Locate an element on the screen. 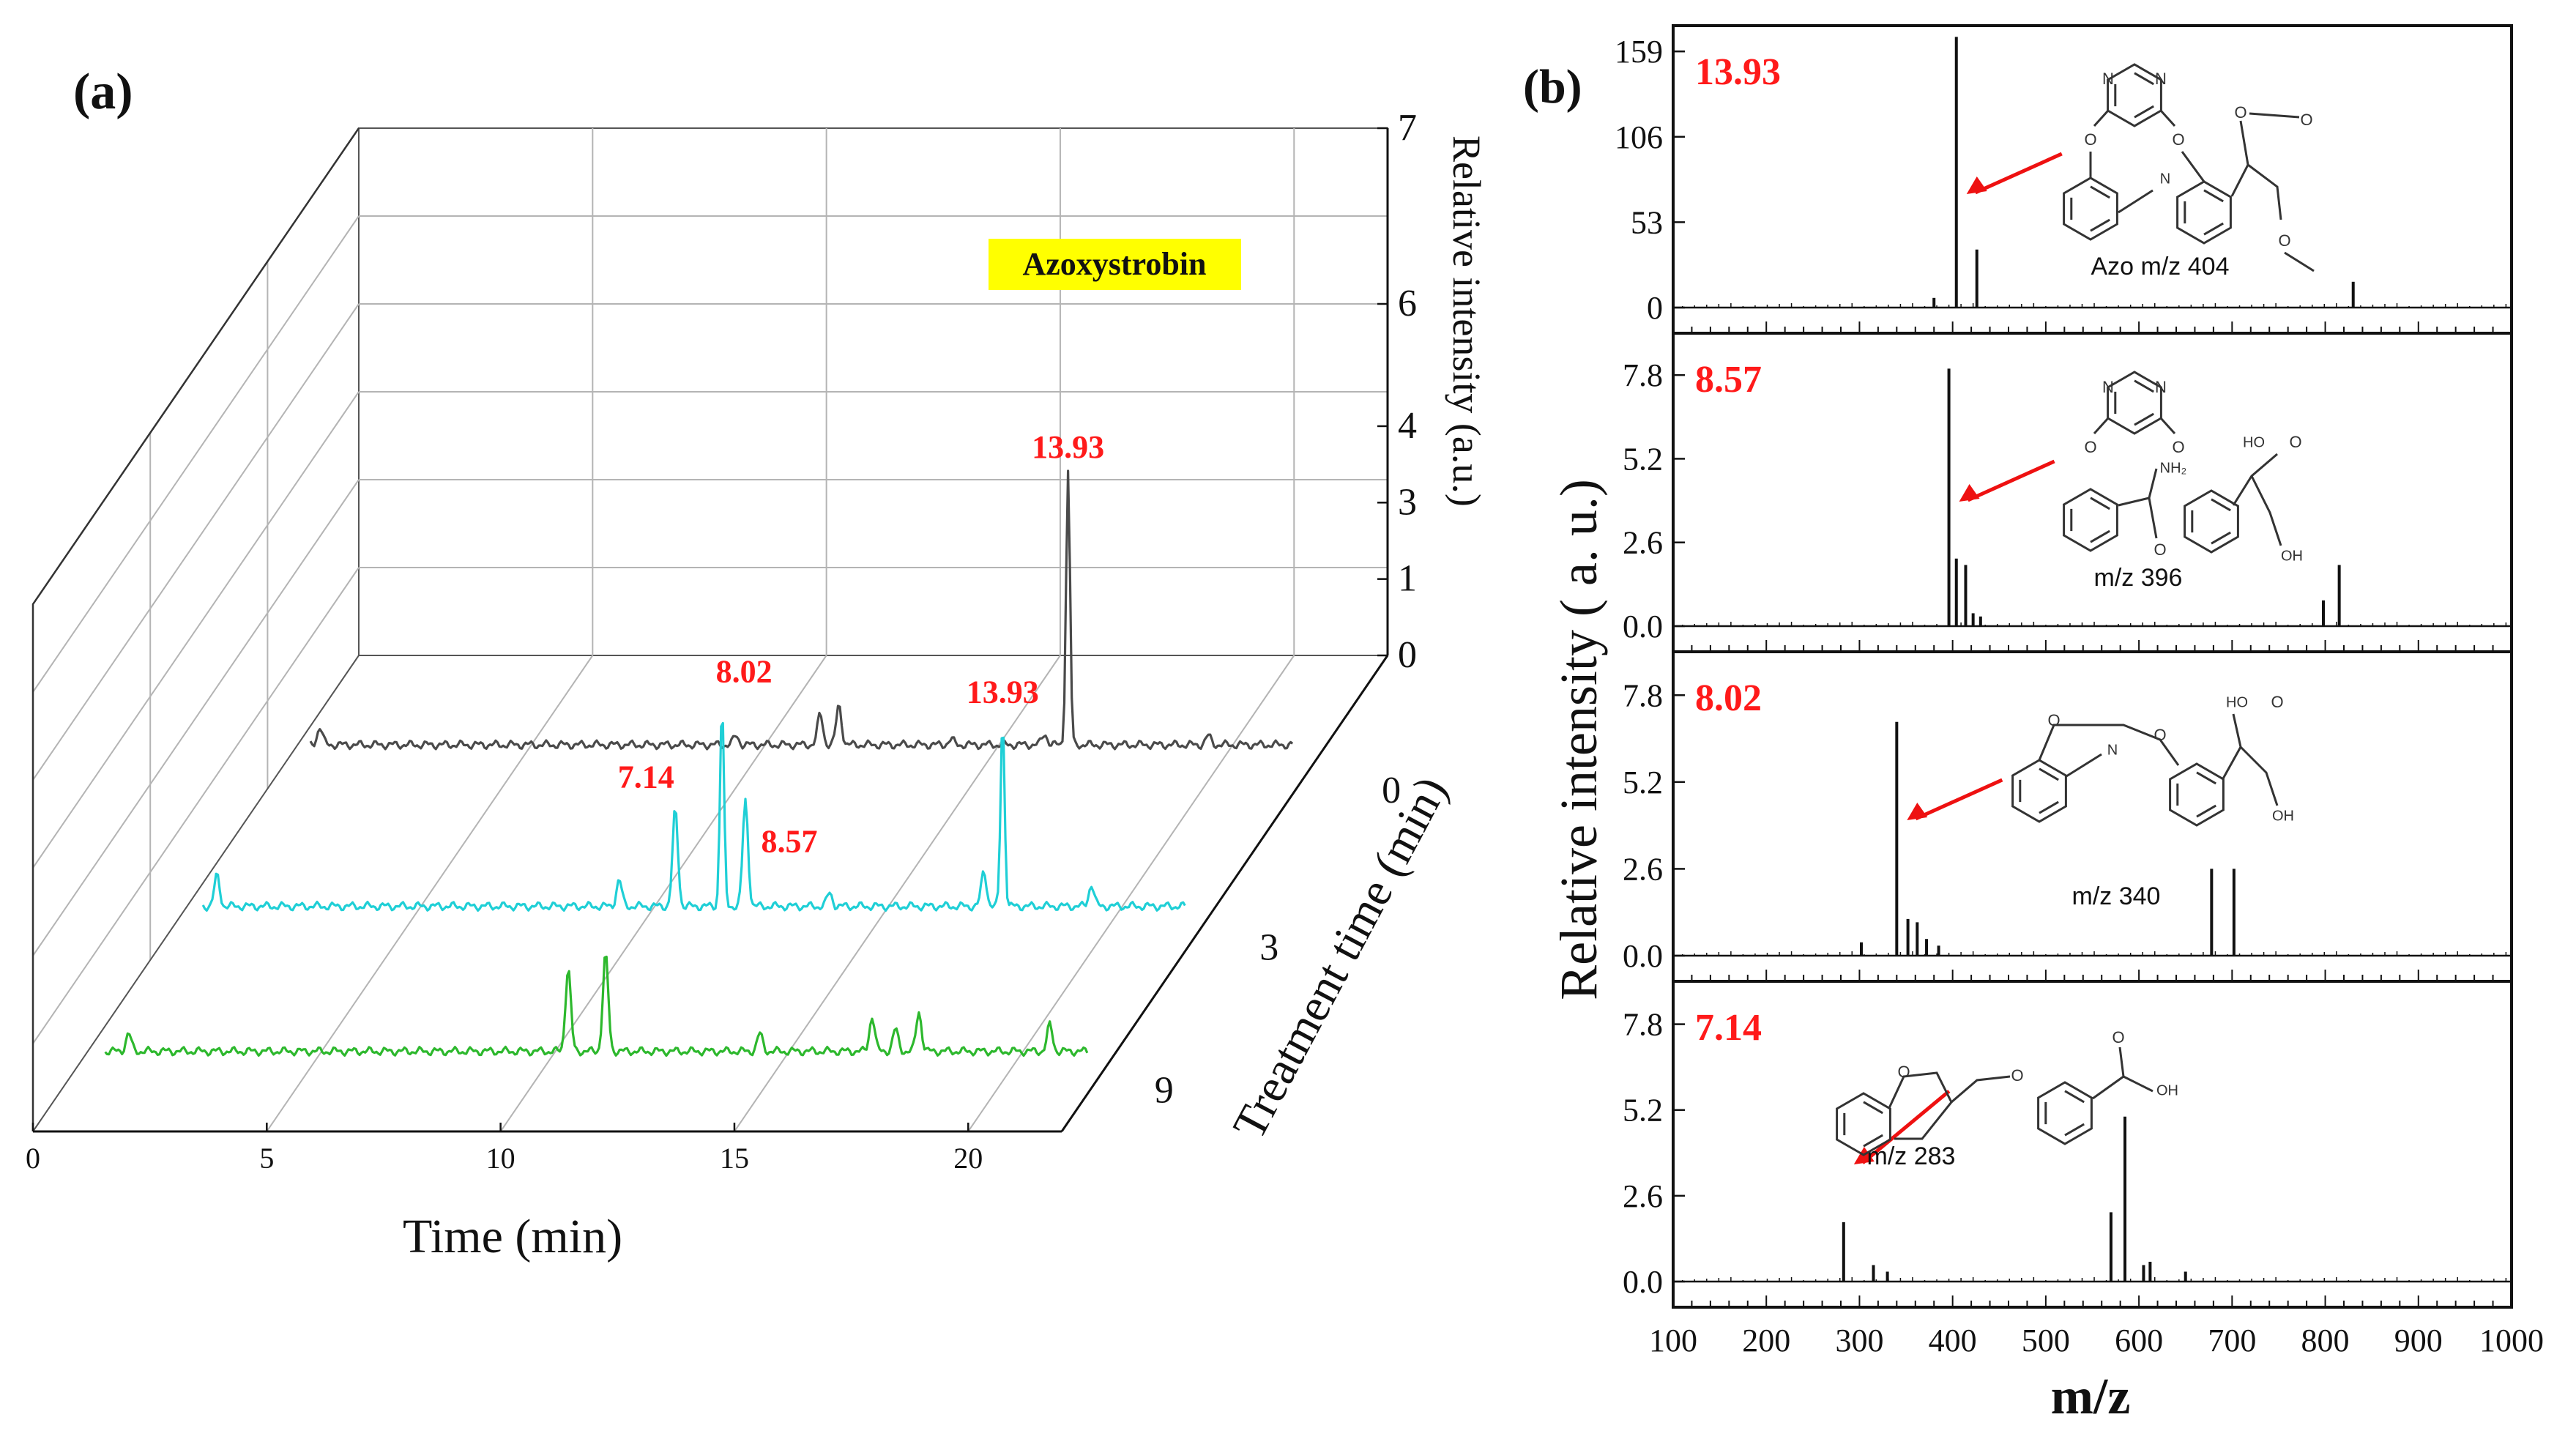 This screenshot has height=1450, width=2576. y-tick-label: 7 is located at coordinates (1407, 128).